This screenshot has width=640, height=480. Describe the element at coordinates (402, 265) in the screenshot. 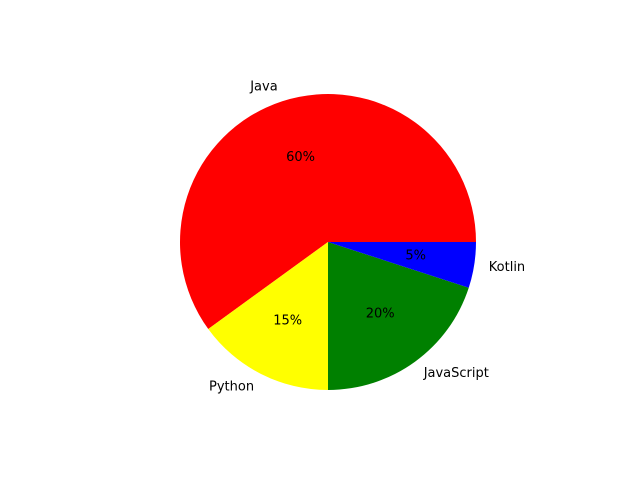

I see `pie-slice-kotlin` at that location.